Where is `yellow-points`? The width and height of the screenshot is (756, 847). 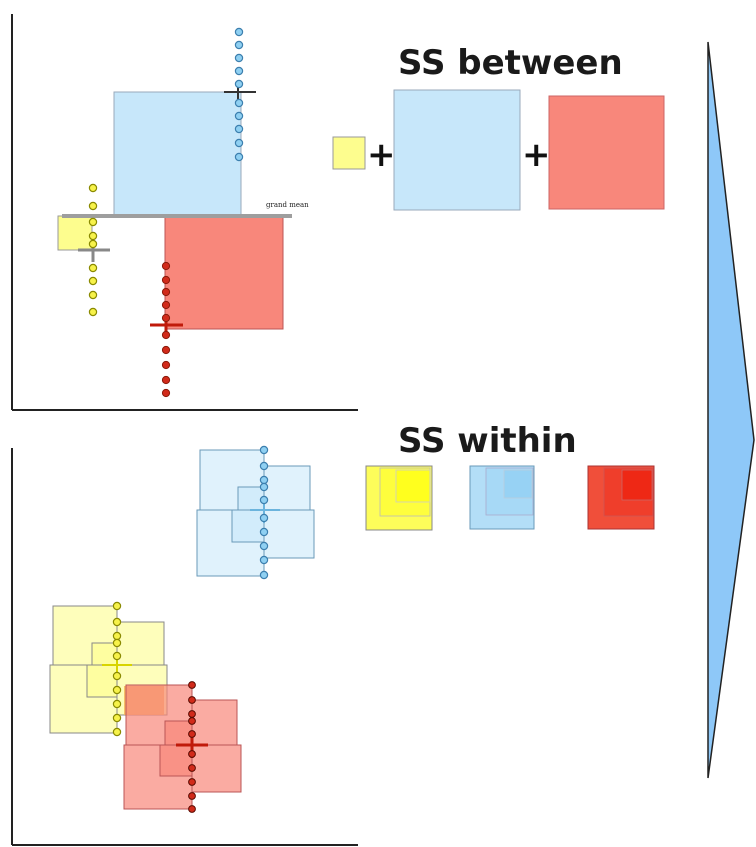 yellow-points is located at coordinates (93, 250).